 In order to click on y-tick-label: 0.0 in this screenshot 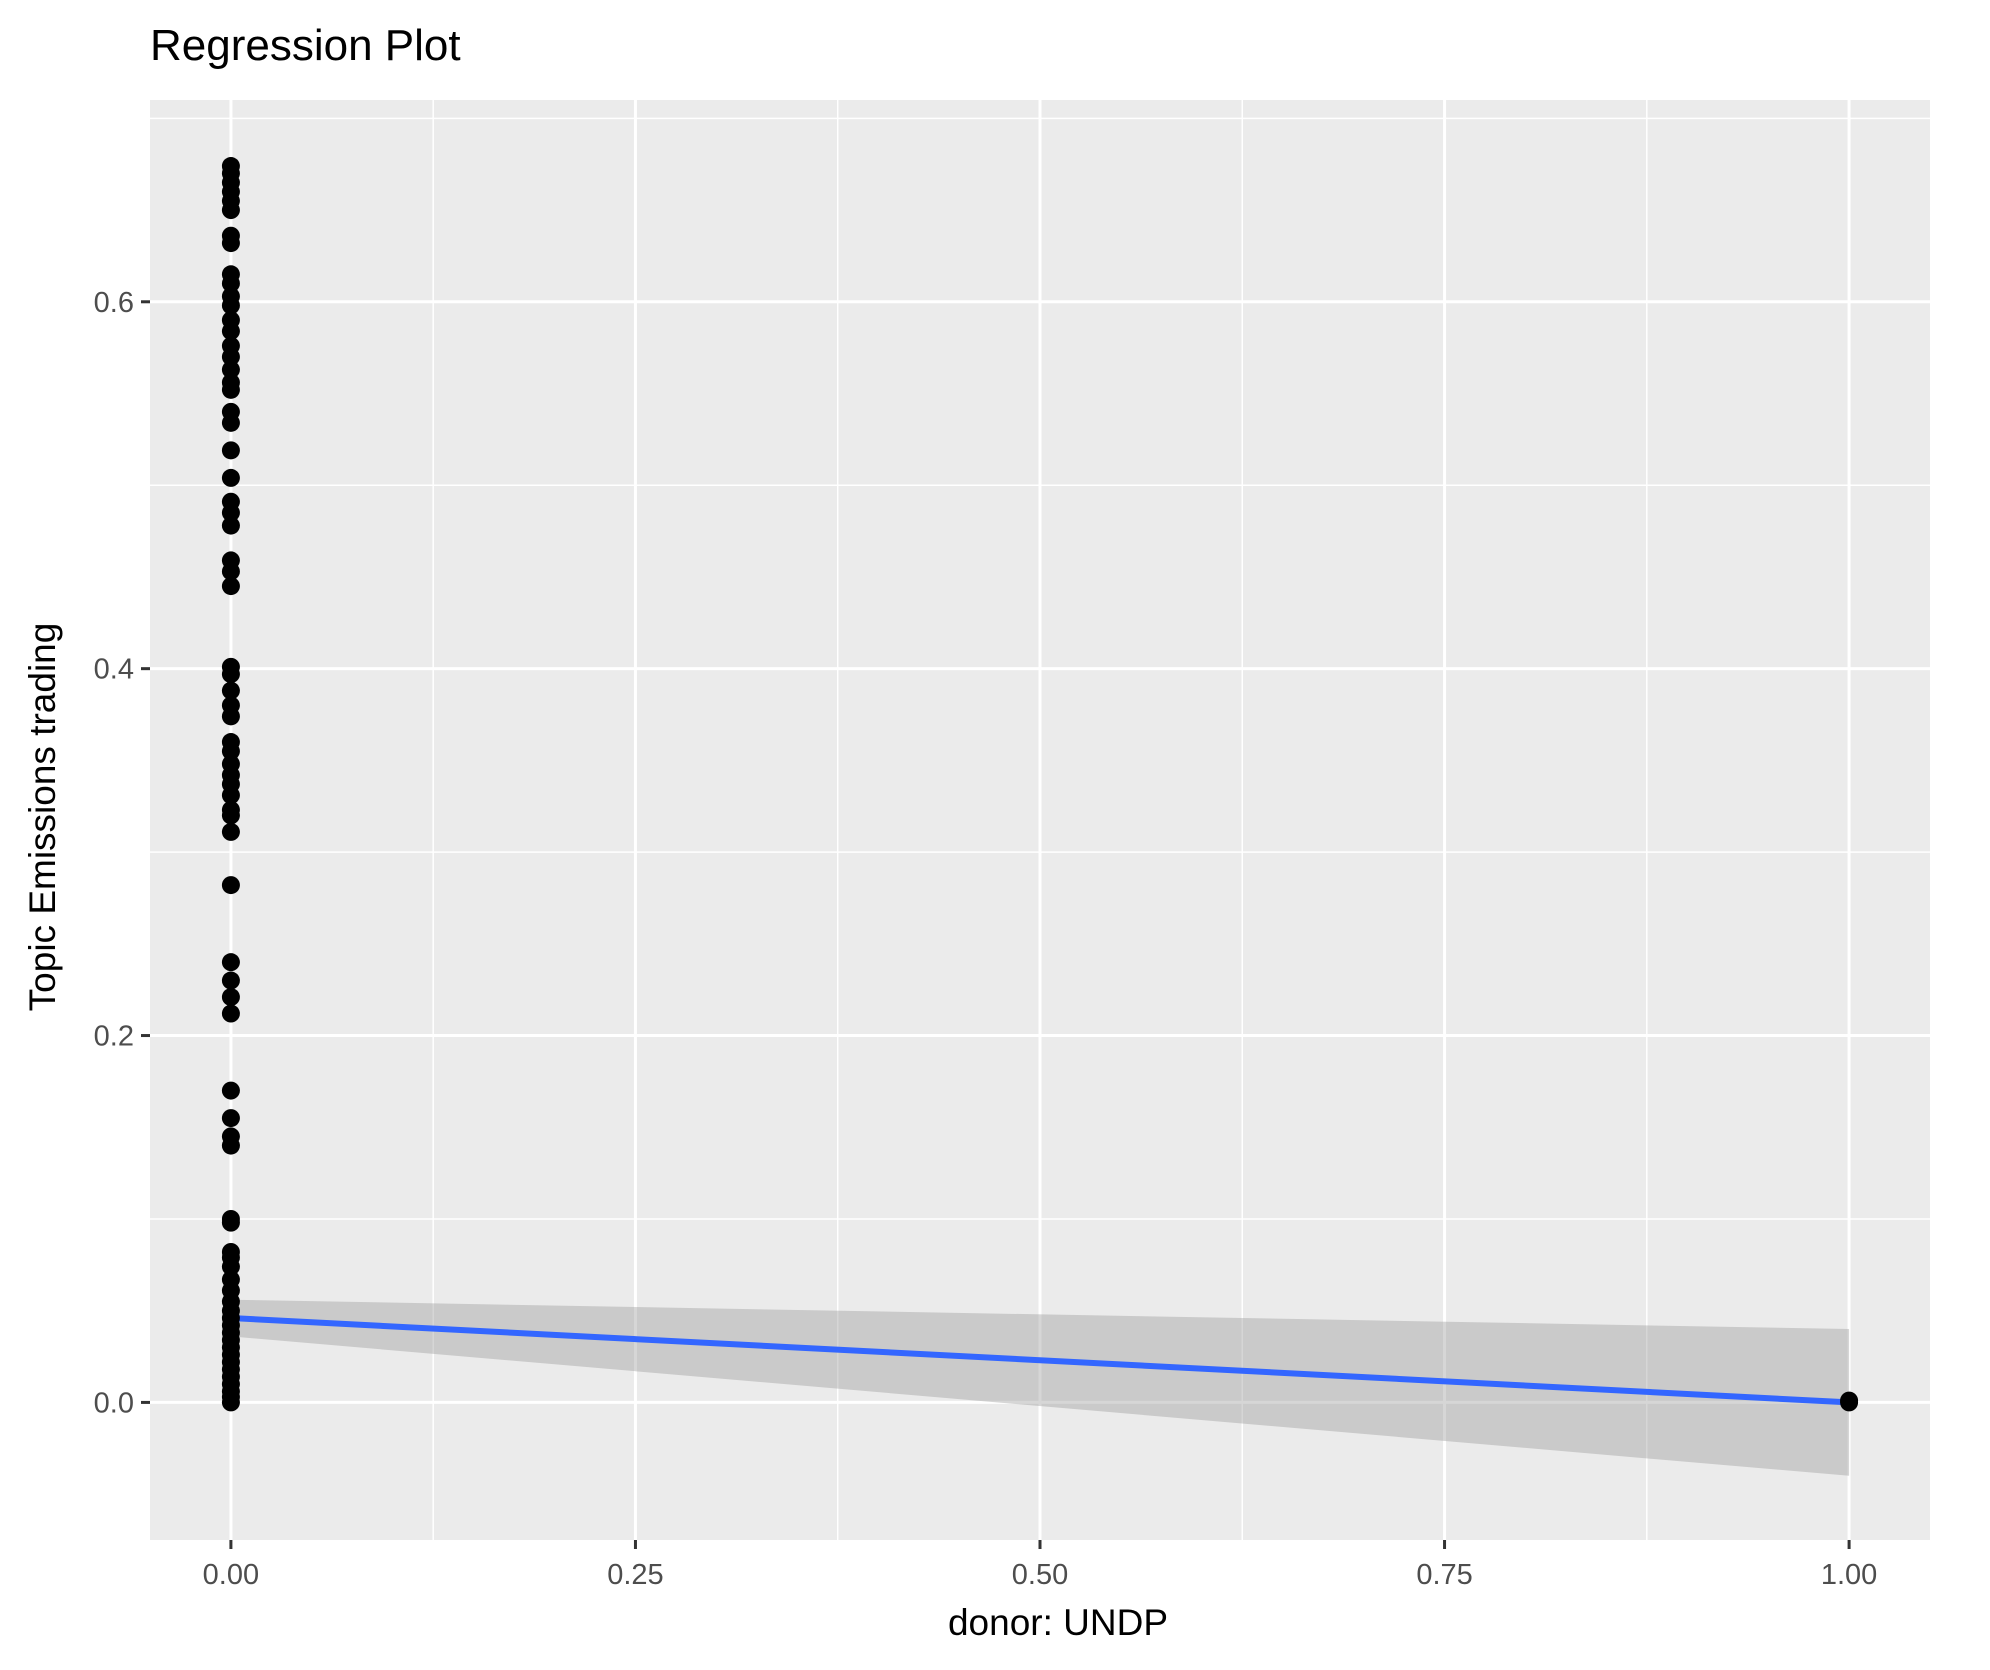, I will do `click(114, 1403)`.